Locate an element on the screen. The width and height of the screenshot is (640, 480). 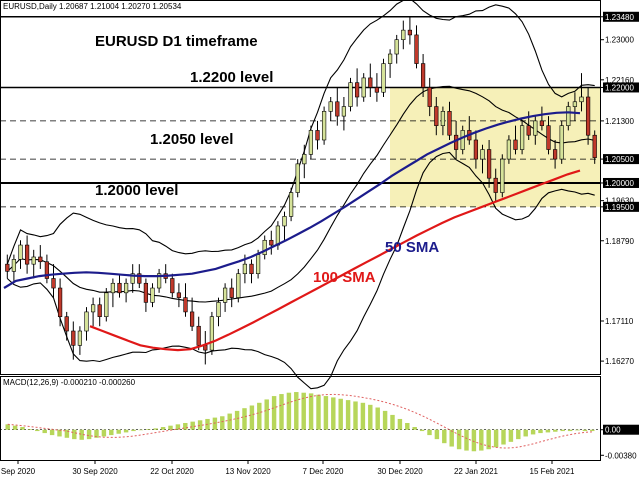
x-tick-label: Sep 2020 is located at coordinates (18, 471).